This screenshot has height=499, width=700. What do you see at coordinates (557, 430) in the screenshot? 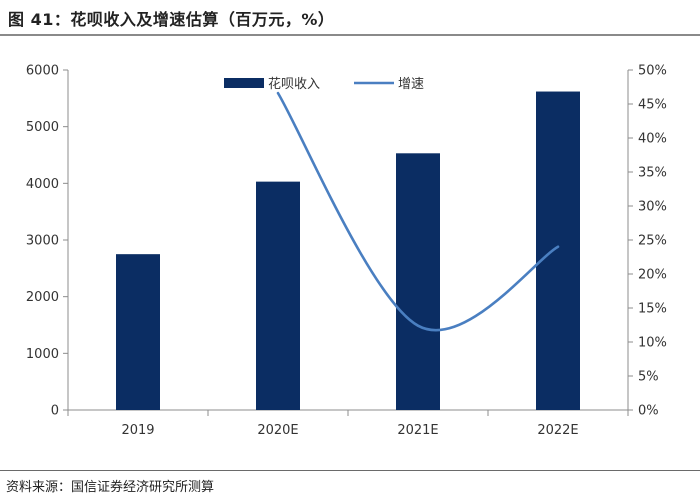
I see `x-tick-label: 2022E` at bounding box center [557, 430].